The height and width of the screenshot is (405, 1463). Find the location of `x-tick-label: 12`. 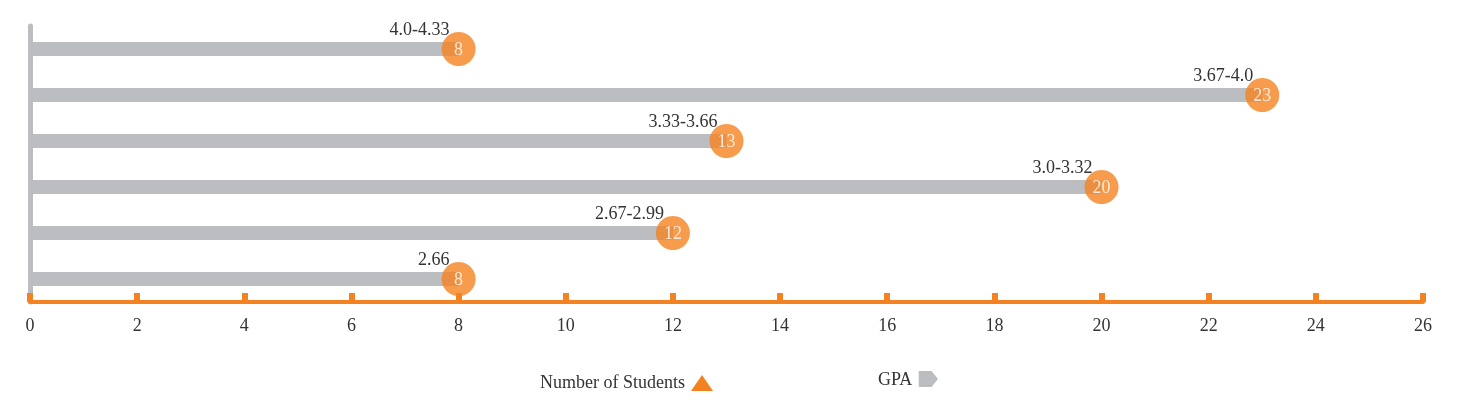

x-tick-label: 12 is located at coordinates (672, 325).